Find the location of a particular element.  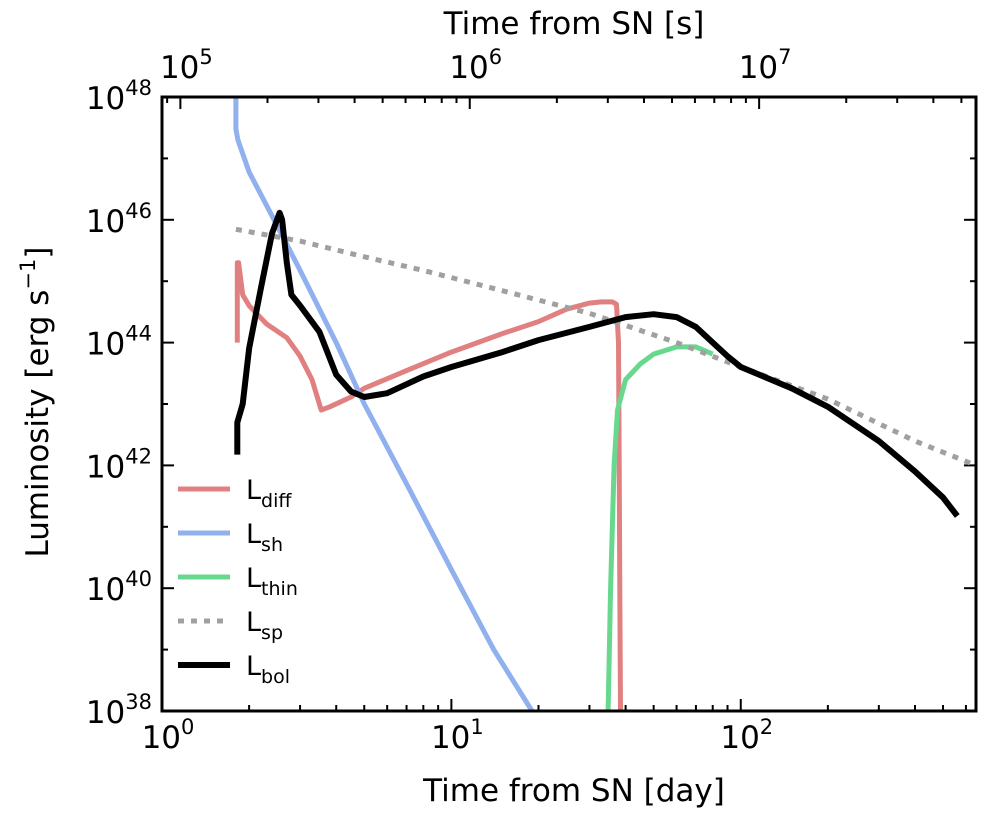

x-tick-label: 10⁰ is located at coordinates (168, 735).